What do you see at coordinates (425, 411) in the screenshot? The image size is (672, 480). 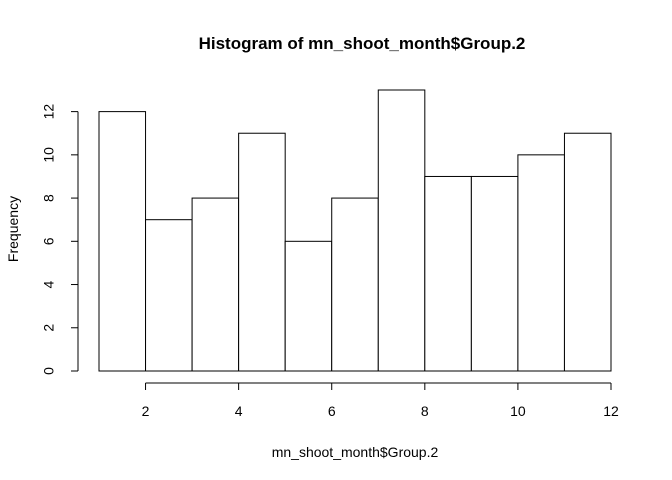 I see `x-tick-label: 8` at bounding box center [425, 411].